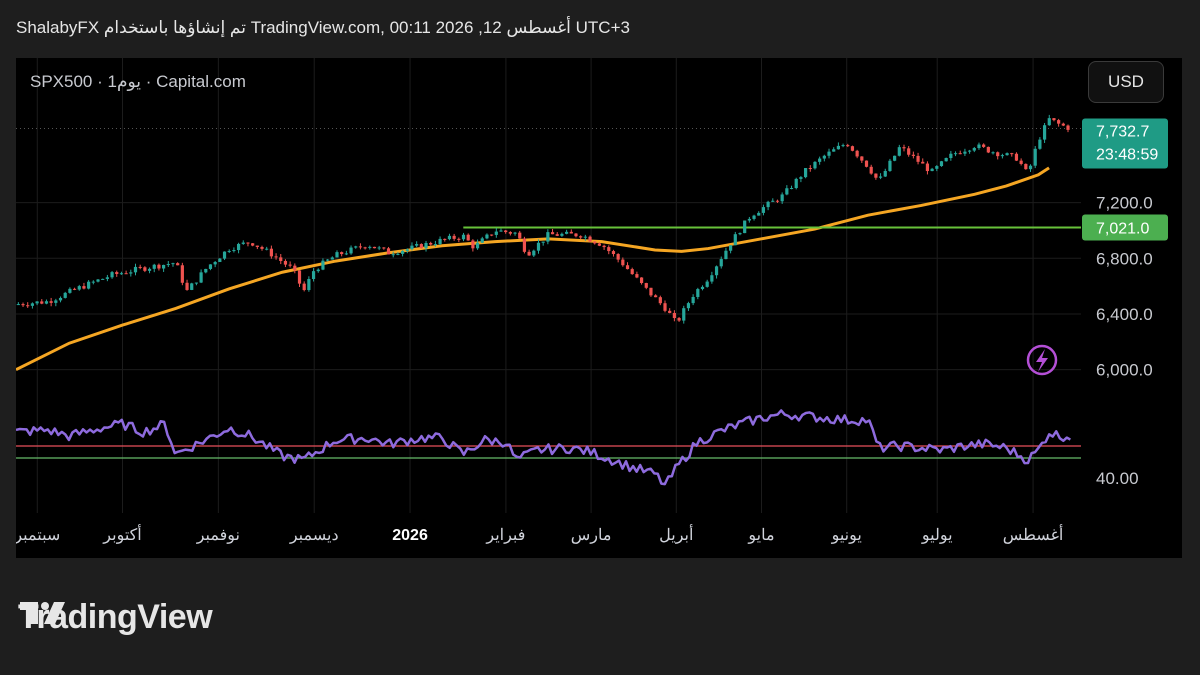 The image size is (1200, 675). I want to click on price-tags-layer: 7,732.7 23:48:59 7,021.0, so click(1125, 179).